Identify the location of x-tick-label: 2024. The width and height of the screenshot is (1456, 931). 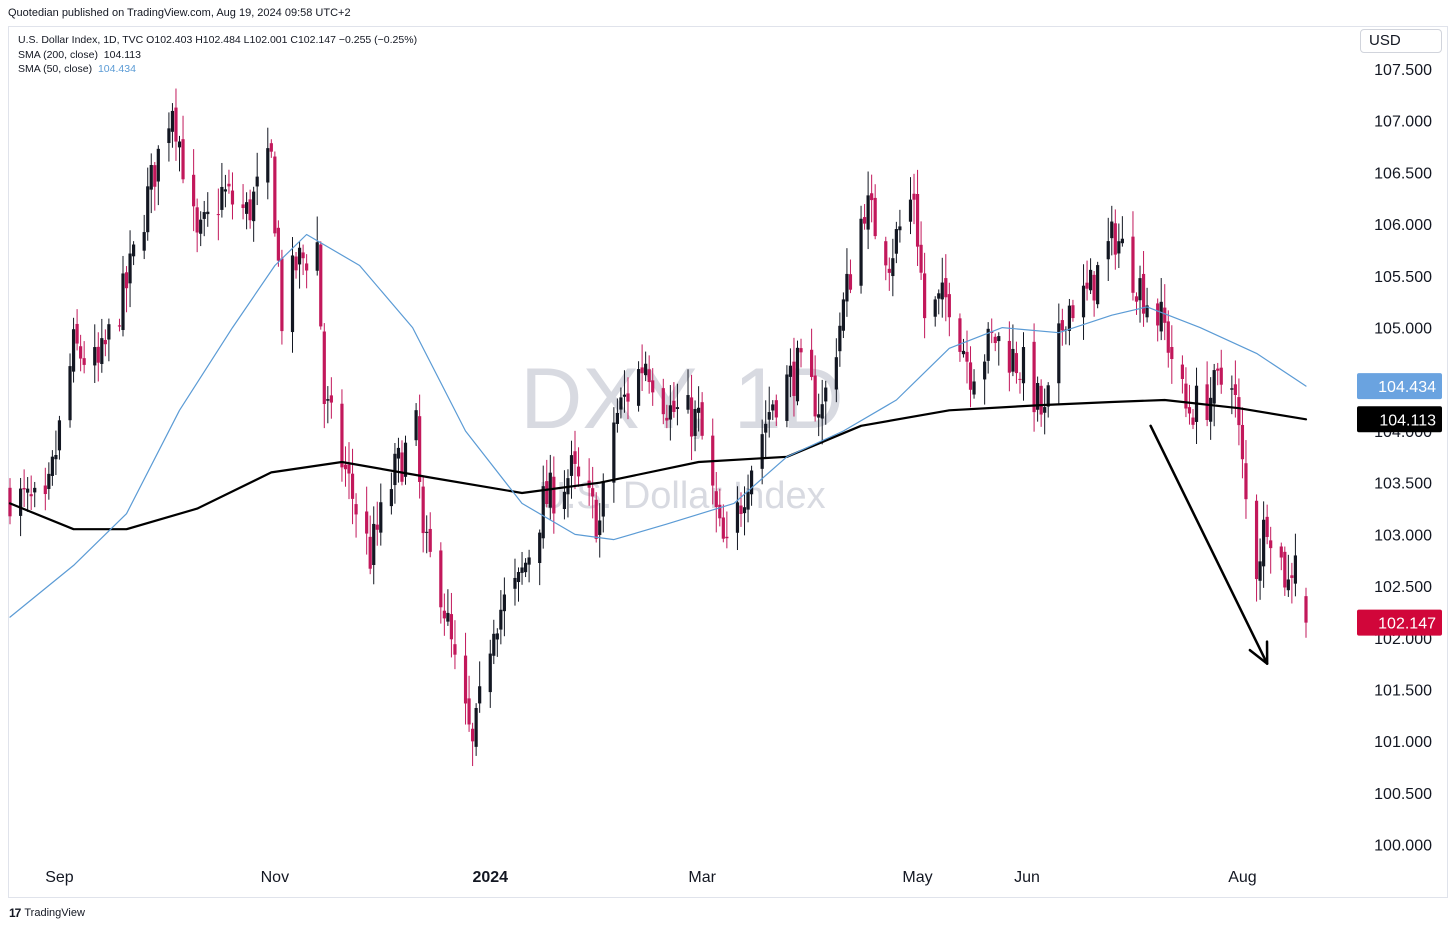
(490, 877).